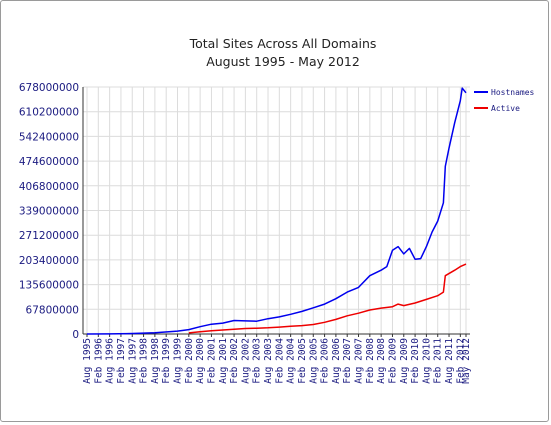  What do you see at coordinates (49, 113) in the screenshot?
I see `y-tick-label: 610200000` at bounding box center [49, 113].